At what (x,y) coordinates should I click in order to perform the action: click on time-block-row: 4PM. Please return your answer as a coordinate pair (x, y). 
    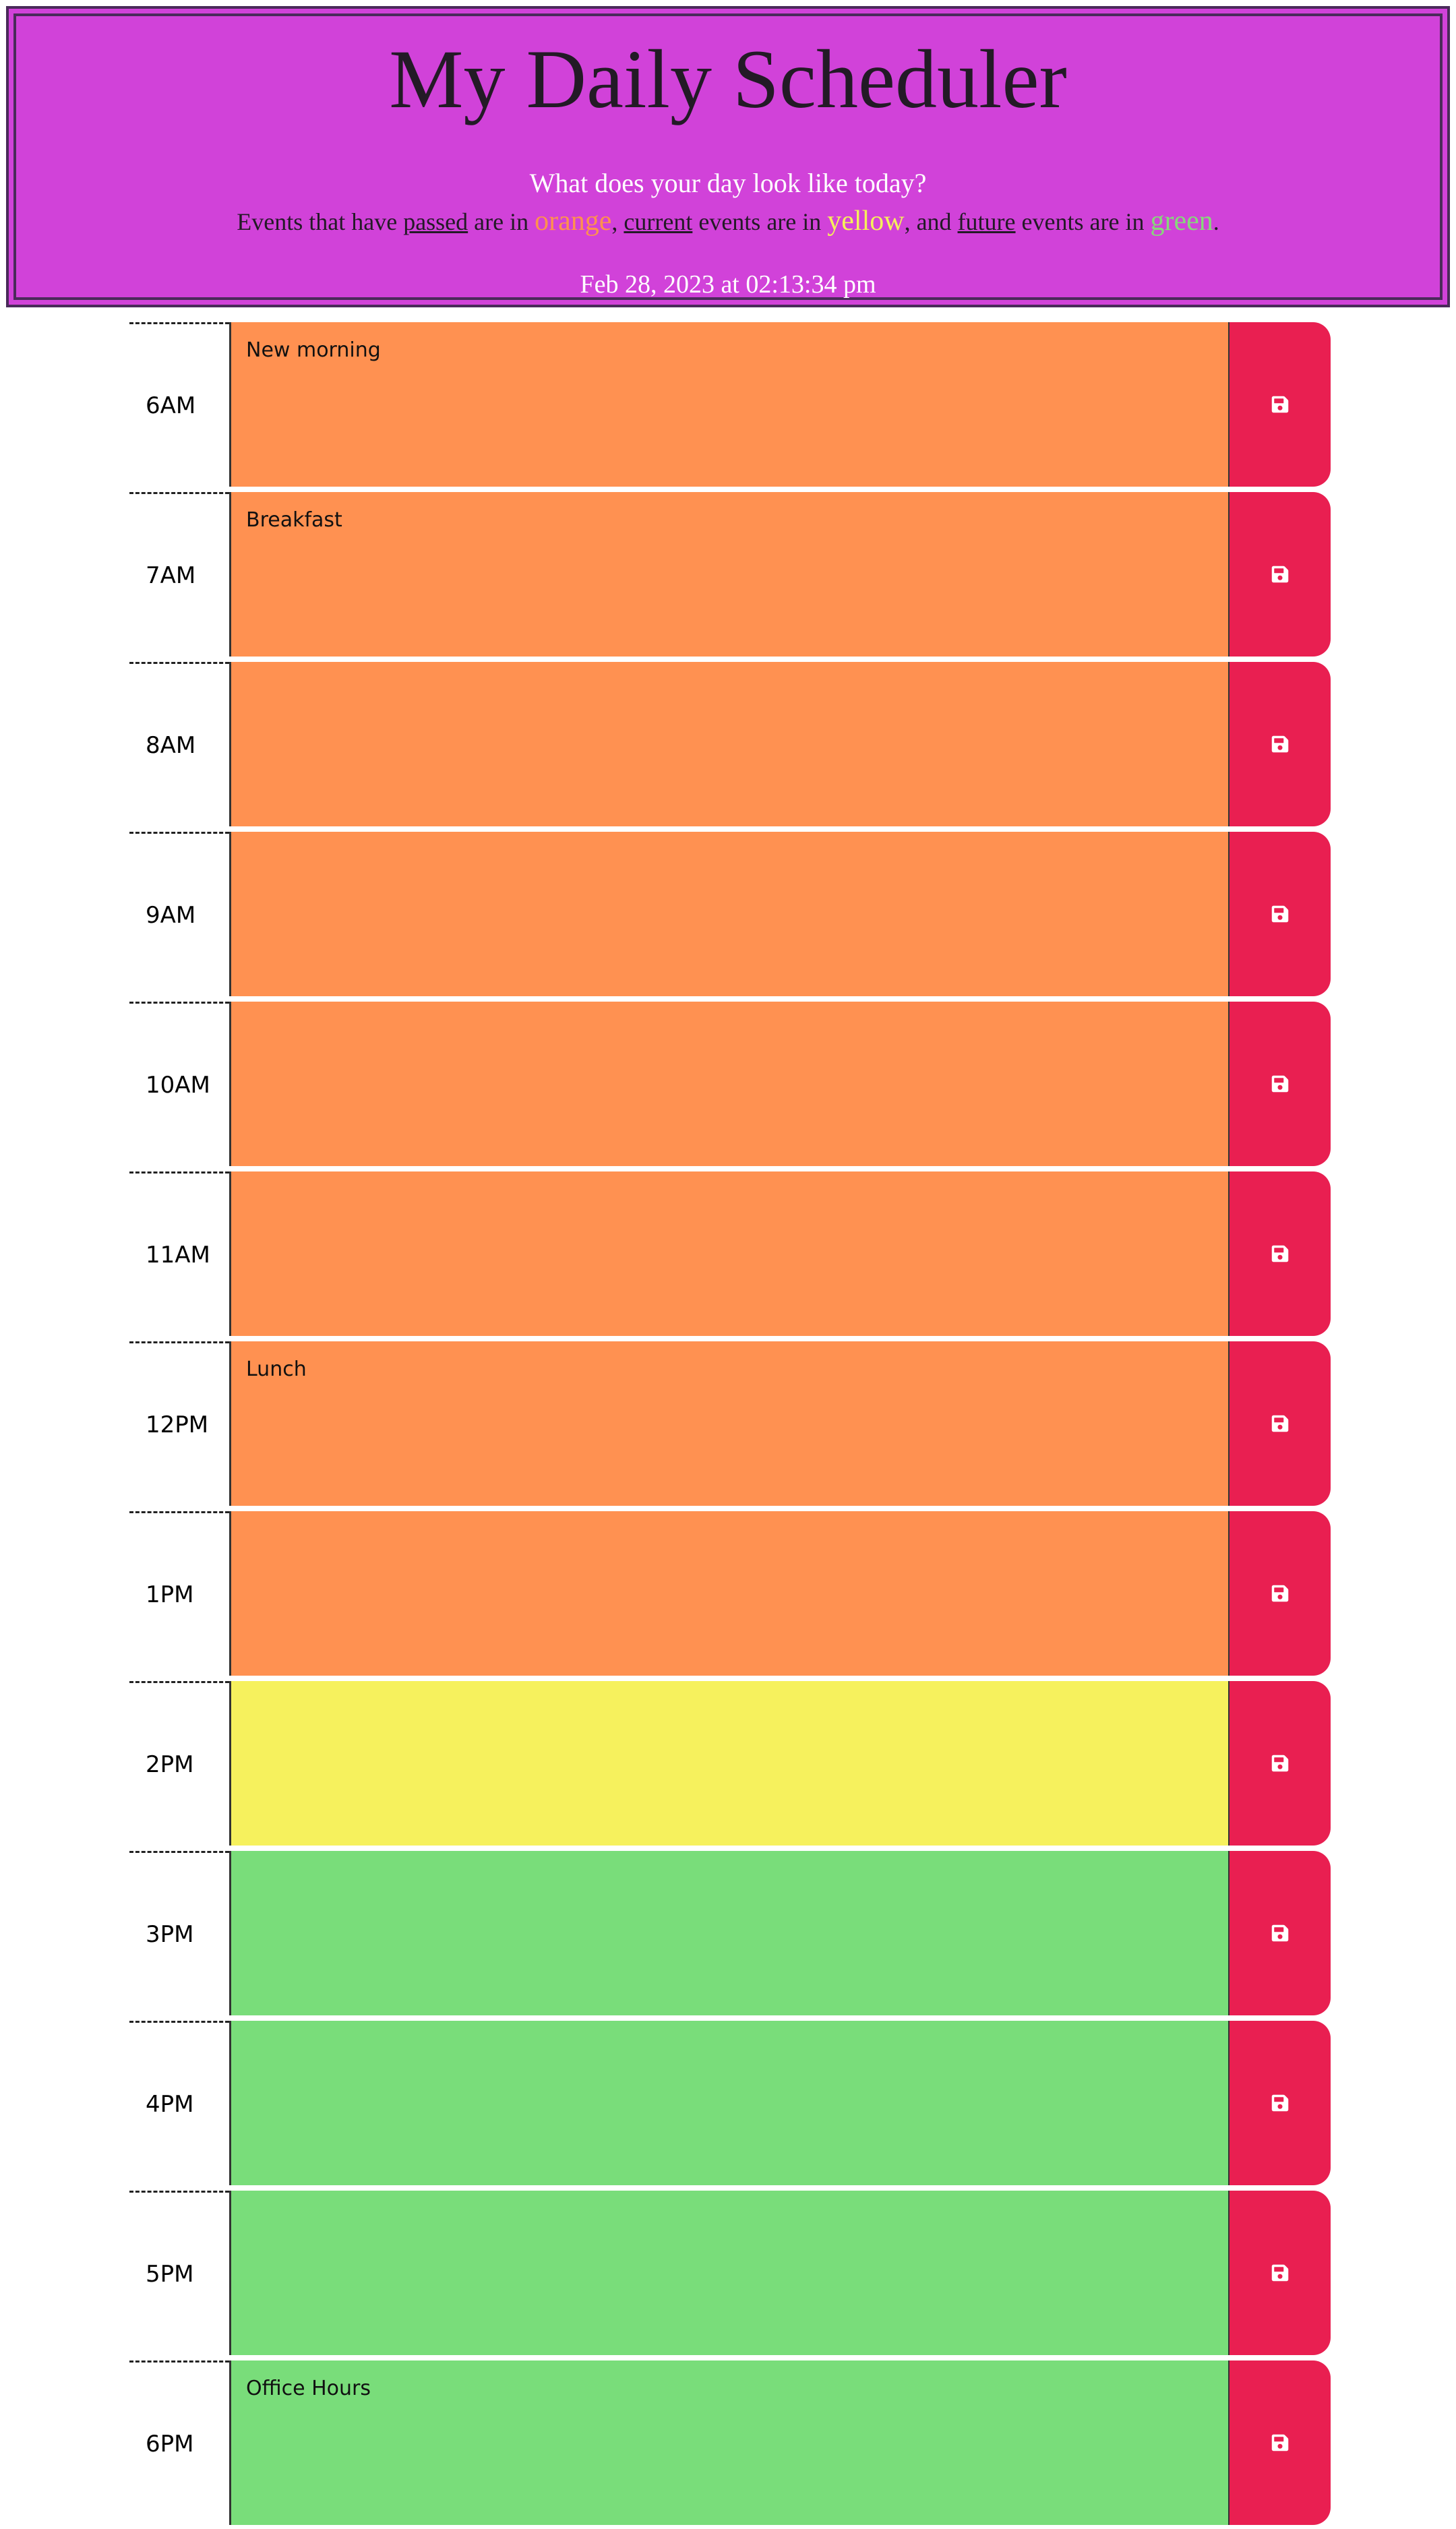
    Looking at the image, I should click on (730, 2104).